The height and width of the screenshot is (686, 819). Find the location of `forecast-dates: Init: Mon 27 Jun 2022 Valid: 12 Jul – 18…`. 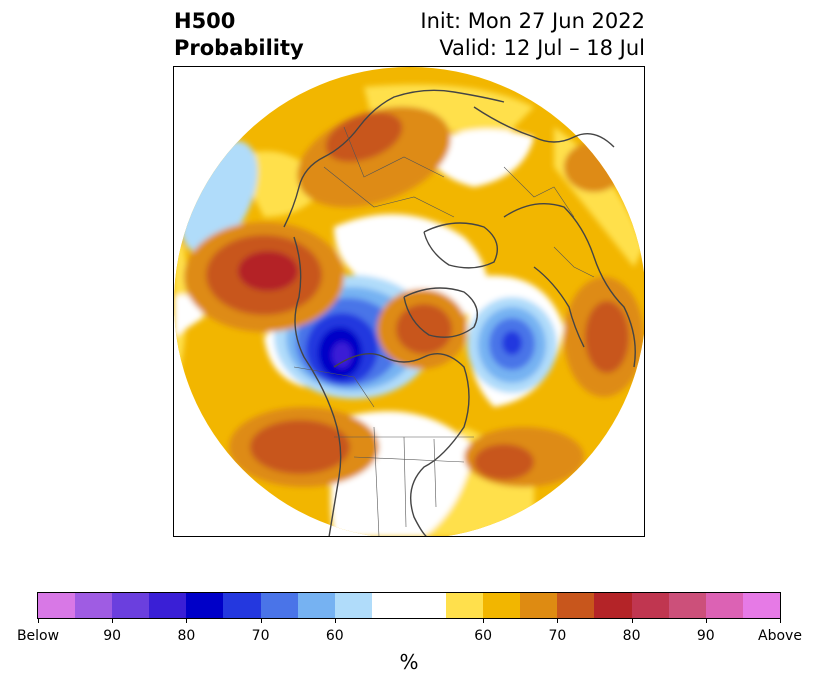

forecast-dates: Init: Mon 27 Jun 2022 Valid: 12 Jul – 18… is located at coordinates (532, 35).